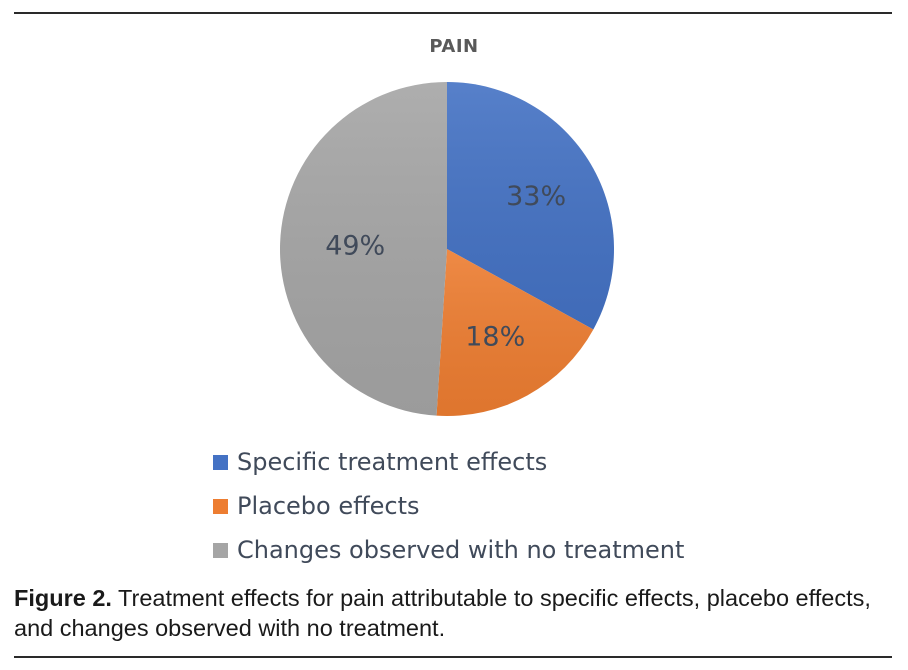  I want to click on legend-item-no-treatment: Changes observed with no treatment, so click(448, 550).